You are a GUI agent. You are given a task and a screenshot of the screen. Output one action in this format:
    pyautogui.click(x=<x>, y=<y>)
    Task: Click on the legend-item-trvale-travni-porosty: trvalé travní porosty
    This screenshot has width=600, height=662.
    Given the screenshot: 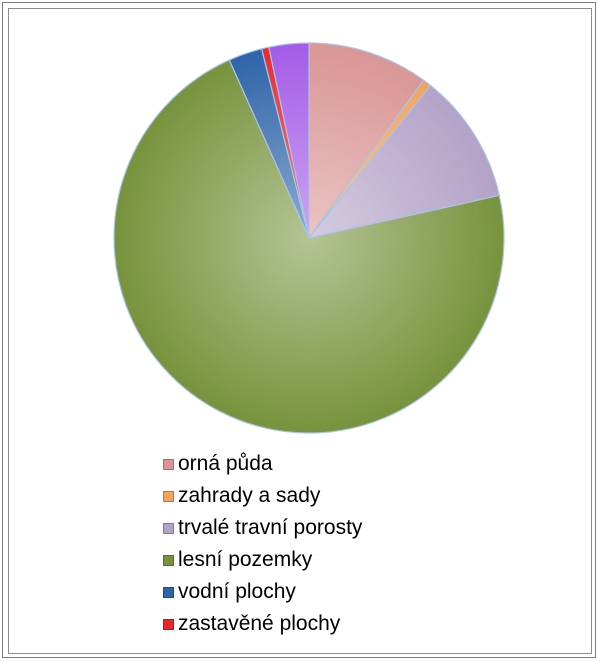 What is the action you would take?
    pyautogui.click(x=262, y=528)
    